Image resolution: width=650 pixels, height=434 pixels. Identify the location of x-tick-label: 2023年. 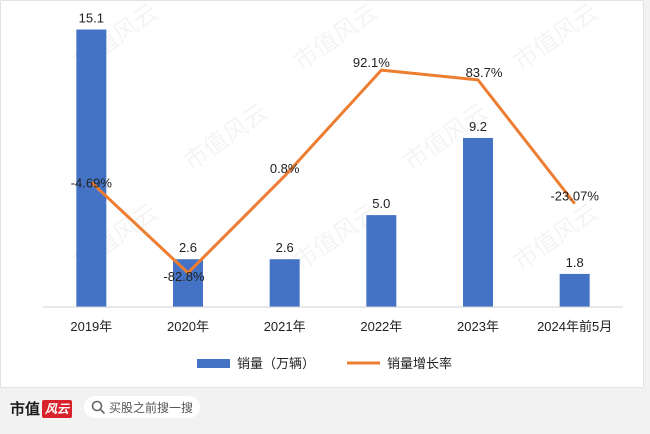
(478, 326).